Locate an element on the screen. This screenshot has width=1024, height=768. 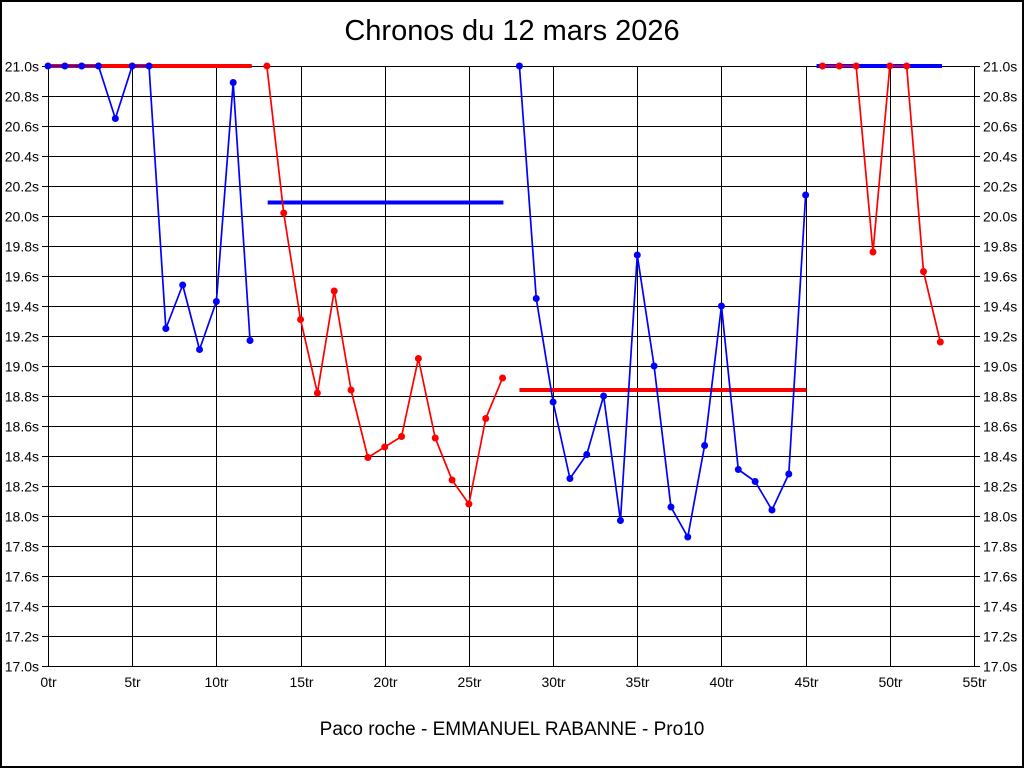
y-axis-label-right: 17.6s is located at coordinates (1000, 577).